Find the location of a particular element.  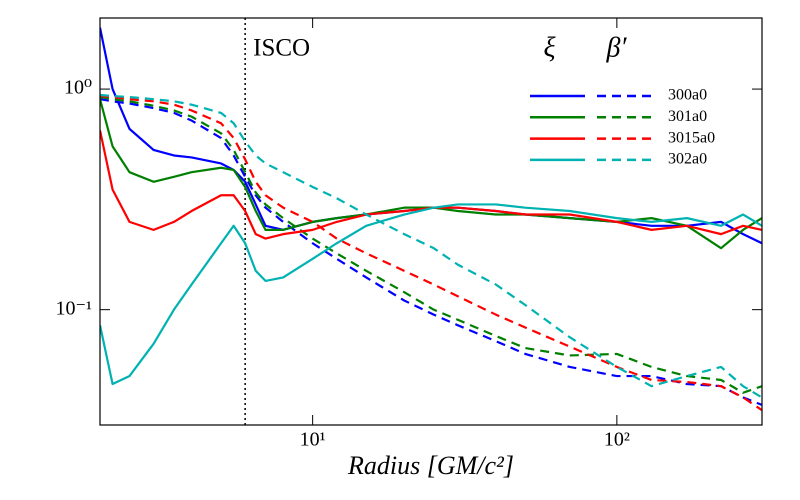

legend-label: 3015a0 is located at coordinates (691, 137).